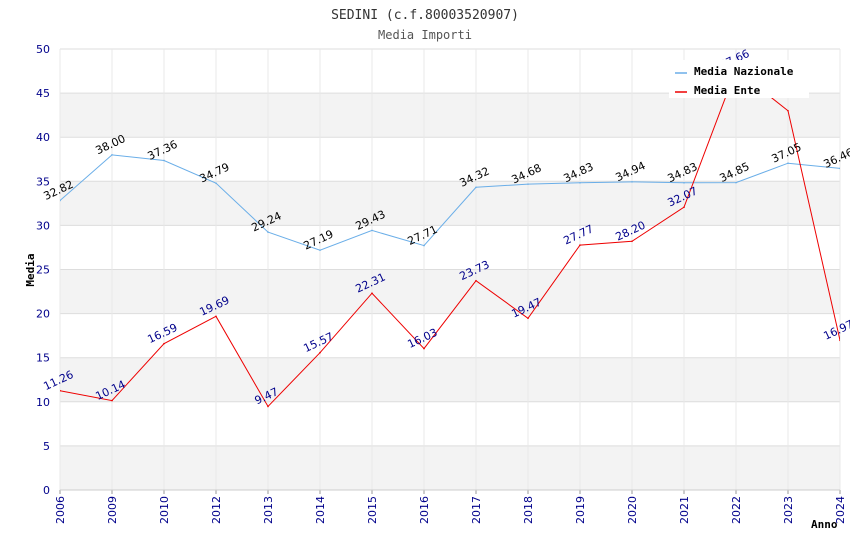 The image size is (850, 550). Describe the element at coordinates (425, 35) in the screenshot. I see `chart-subtitle: Media Importi` at that location.